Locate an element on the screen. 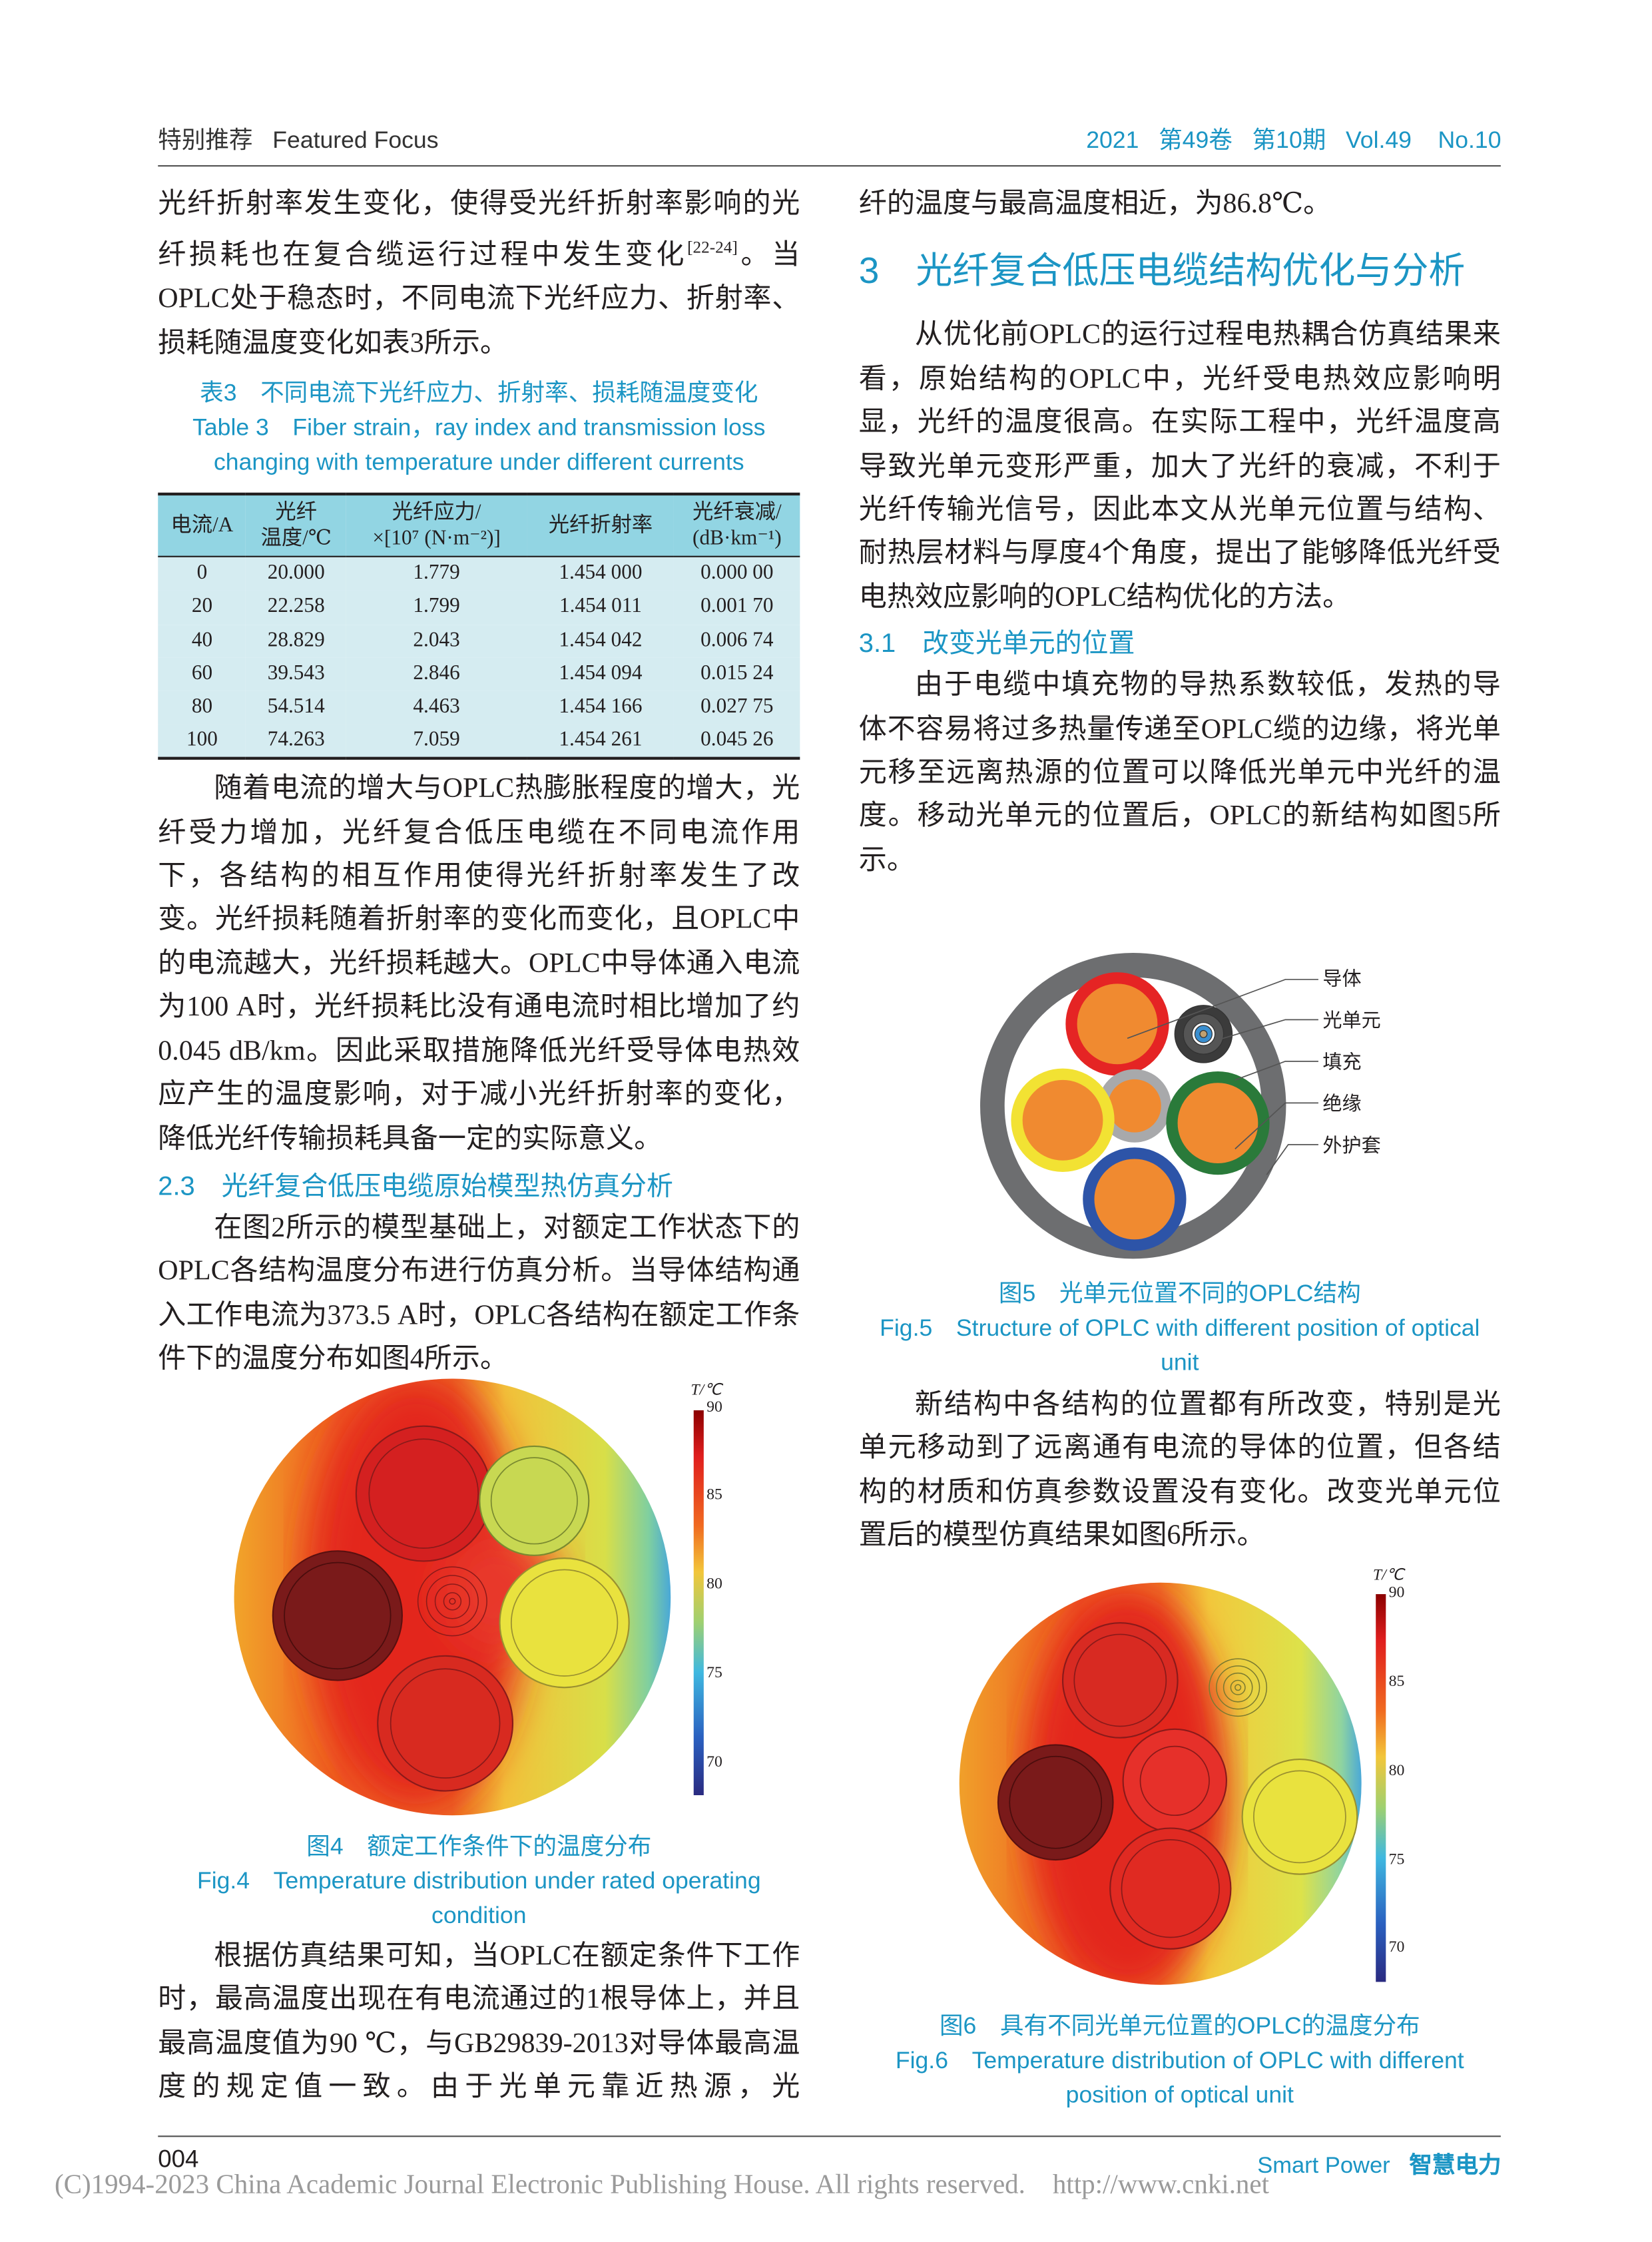 The width and height of the screenshot is (1652, 2242). fig4-tick: 75 is located at coordinates (714, 1673).